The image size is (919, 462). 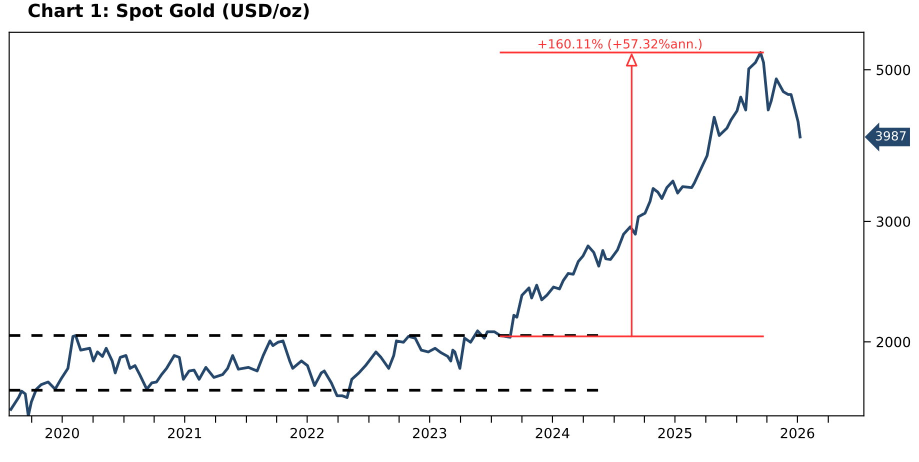 I want to click on y-tick-label: 5000, so click(x=893, y=70).